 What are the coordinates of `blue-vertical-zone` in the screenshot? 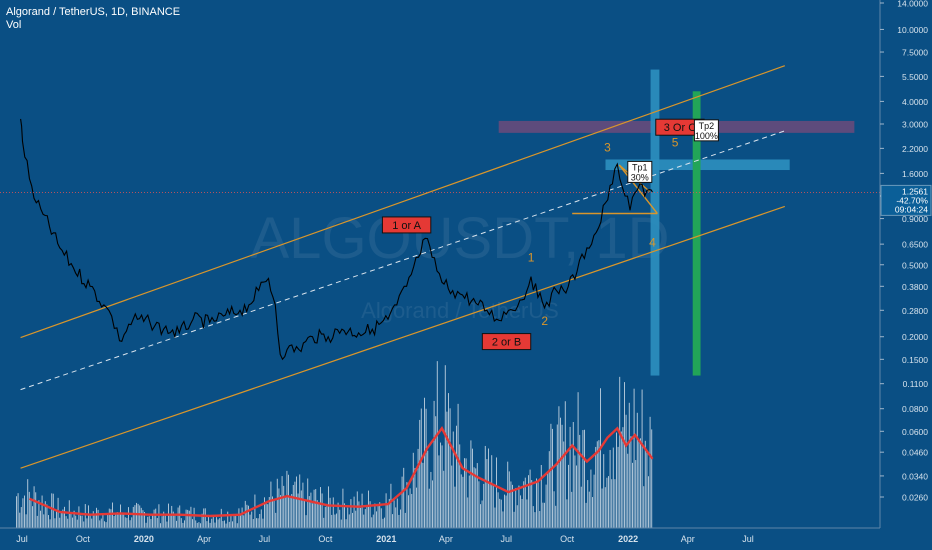 It's located at (655, 222).